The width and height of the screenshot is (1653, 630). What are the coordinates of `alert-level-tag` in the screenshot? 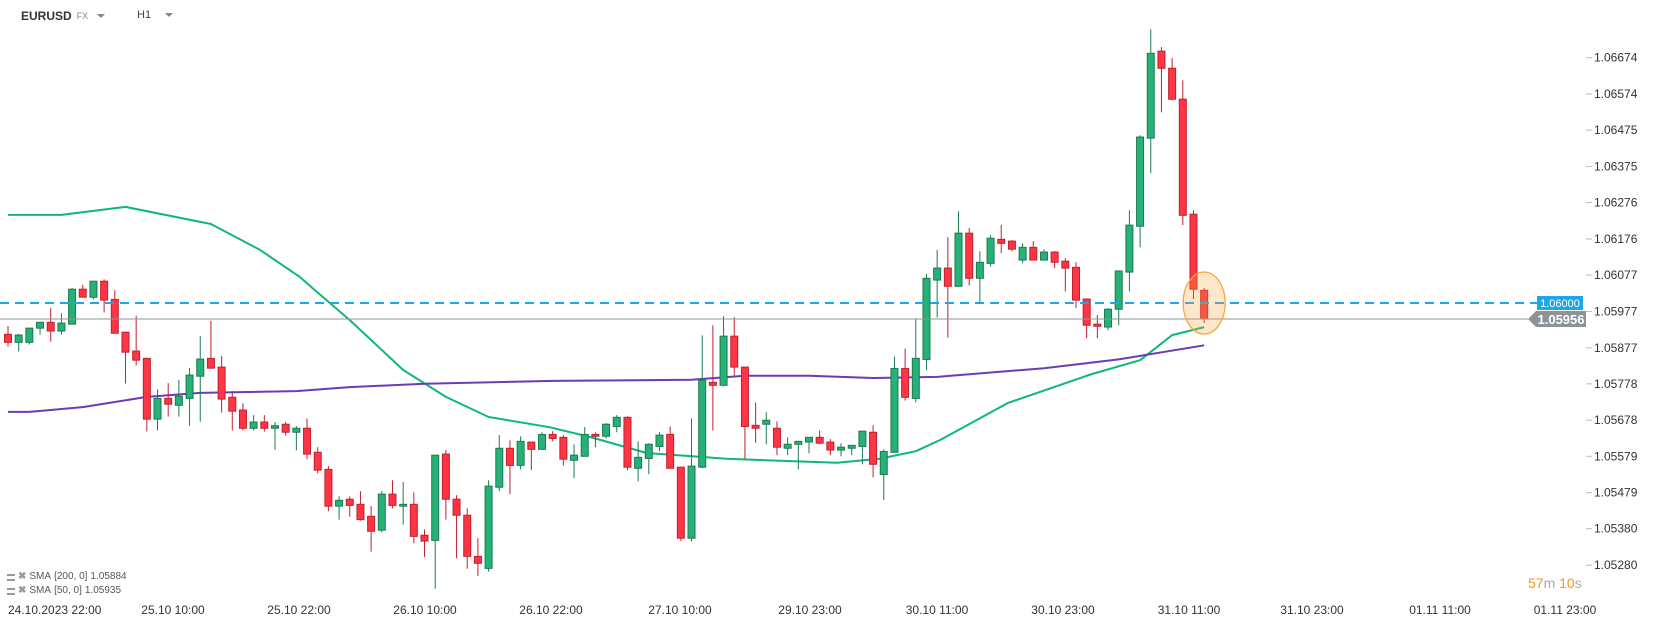 It's located at (1560, 303).